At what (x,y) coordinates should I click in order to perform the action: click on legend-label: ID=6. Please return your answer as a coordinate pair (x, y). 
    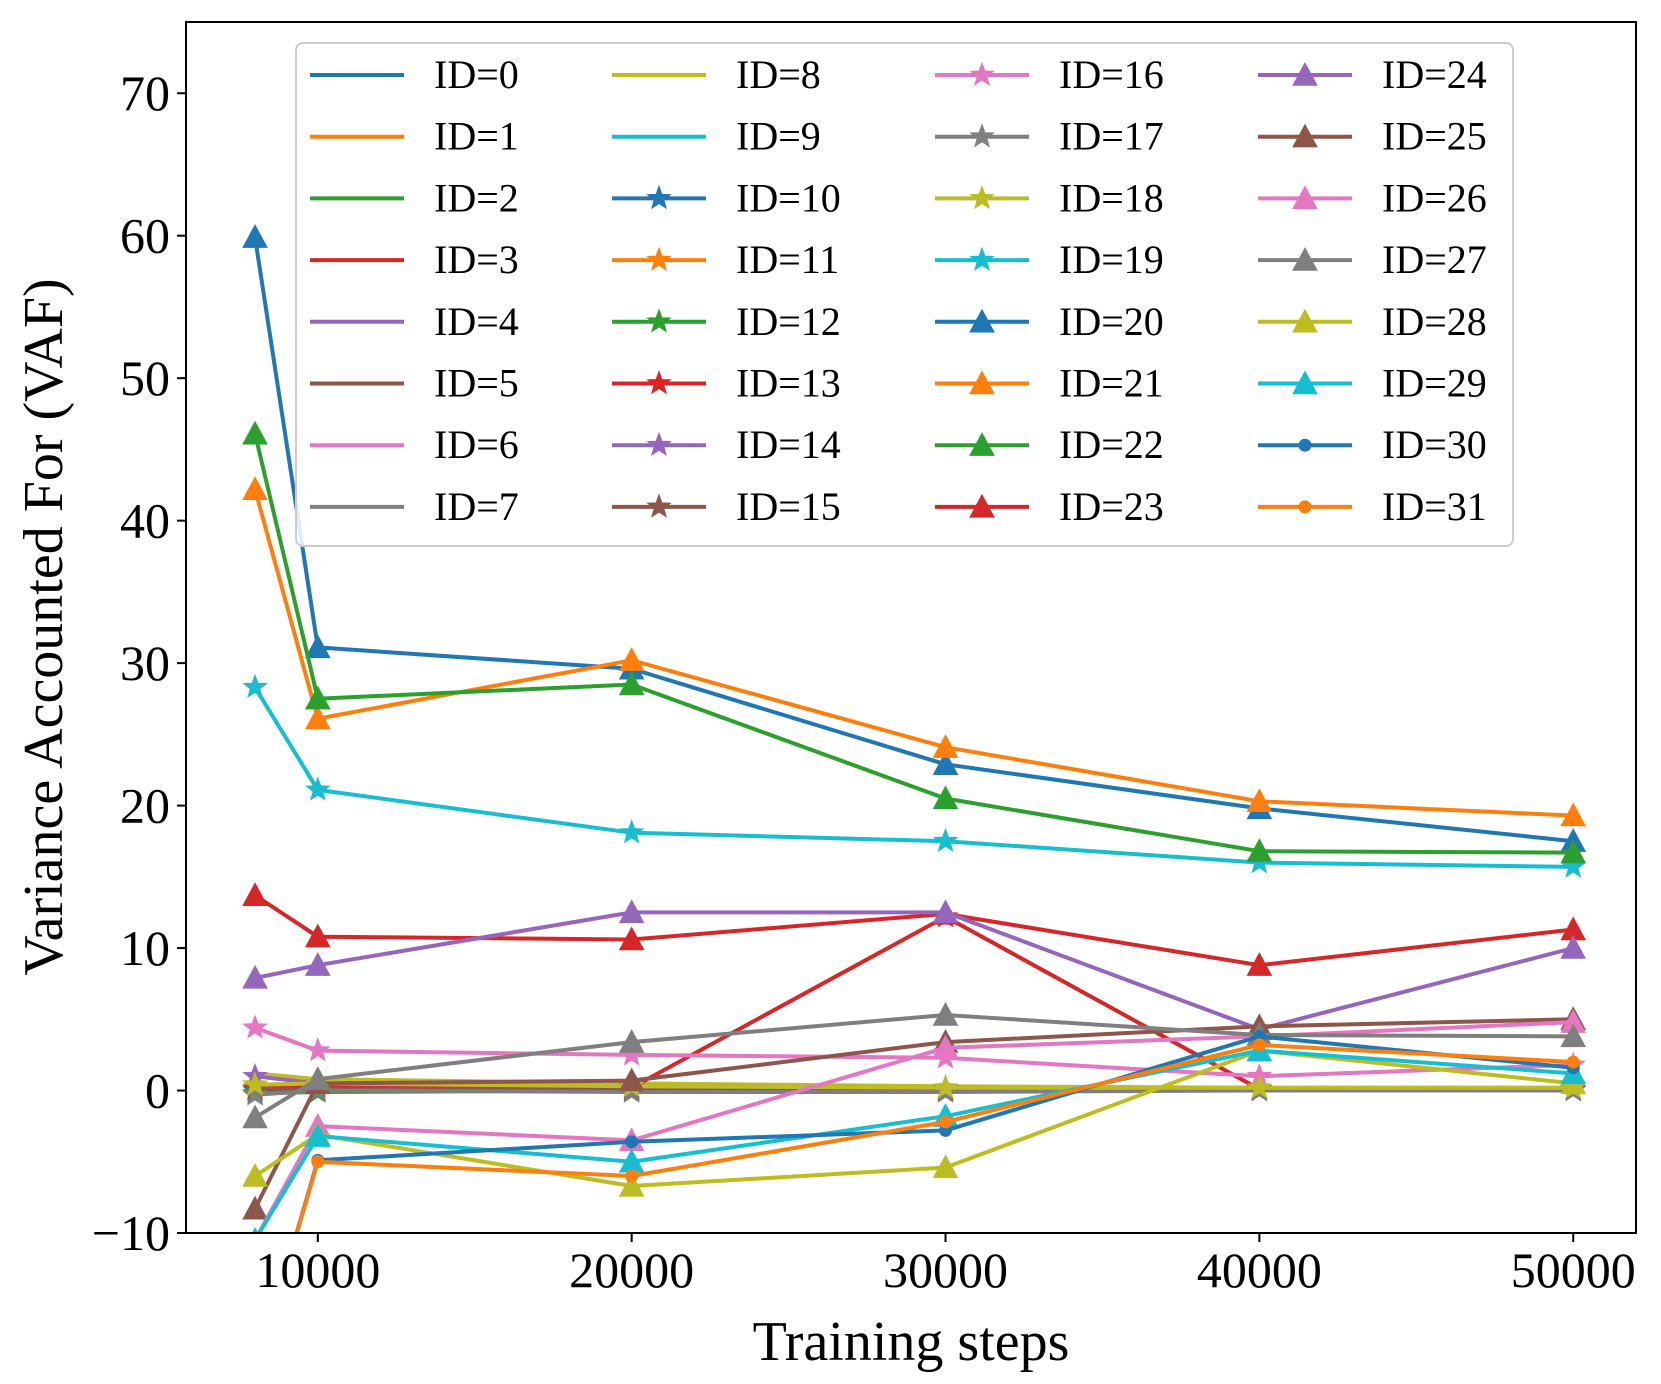
    Looking at the image, I should click on (476, 444).